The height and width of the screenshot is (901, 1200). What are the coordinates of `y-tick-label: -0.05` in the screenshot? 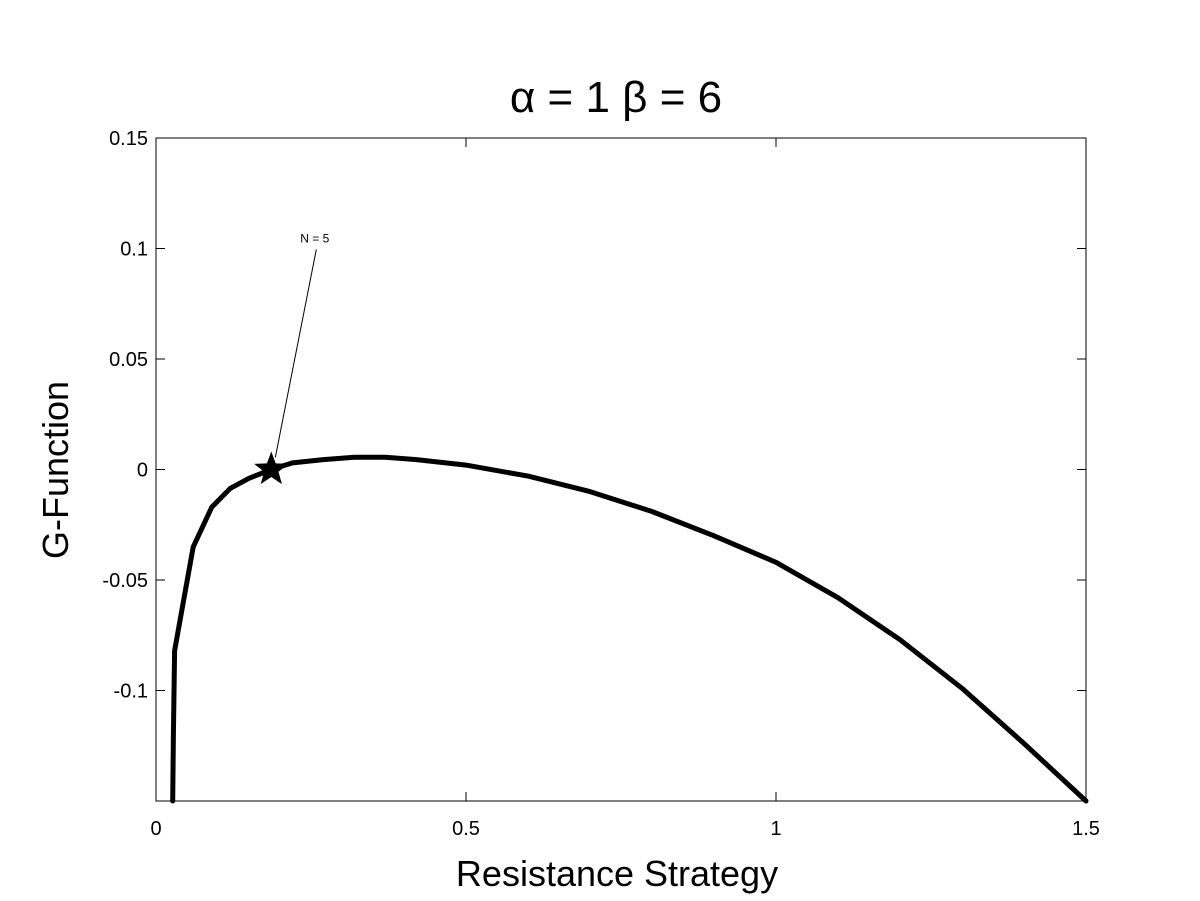 It's located at (125, 581).